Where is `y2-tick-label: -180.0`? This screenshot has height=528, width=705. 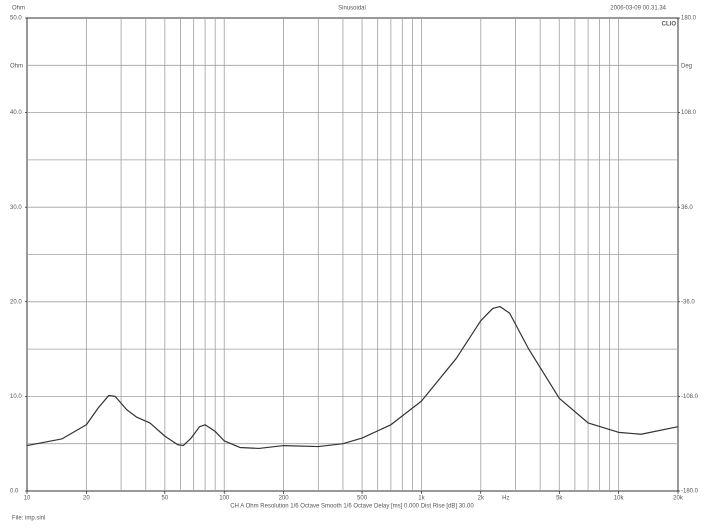 y2-tick-label: -180.0 is located at coordinates (690, 492).